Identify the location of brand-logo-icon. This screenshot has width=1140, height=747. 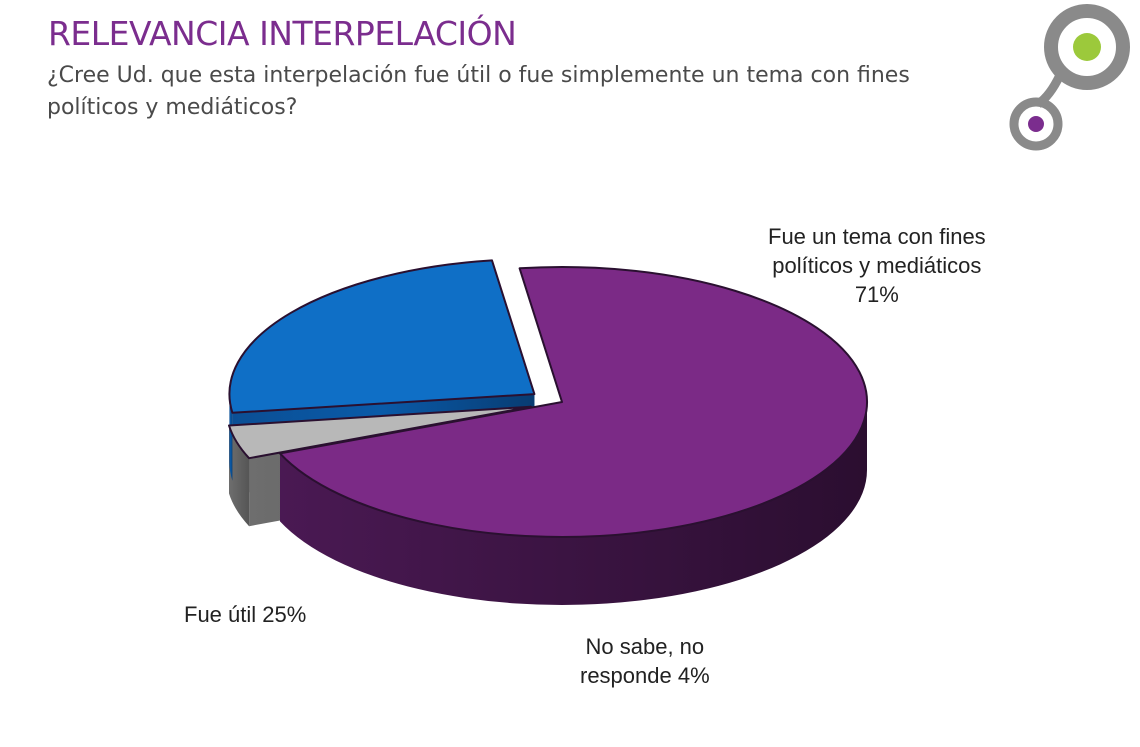
(1069, 77).